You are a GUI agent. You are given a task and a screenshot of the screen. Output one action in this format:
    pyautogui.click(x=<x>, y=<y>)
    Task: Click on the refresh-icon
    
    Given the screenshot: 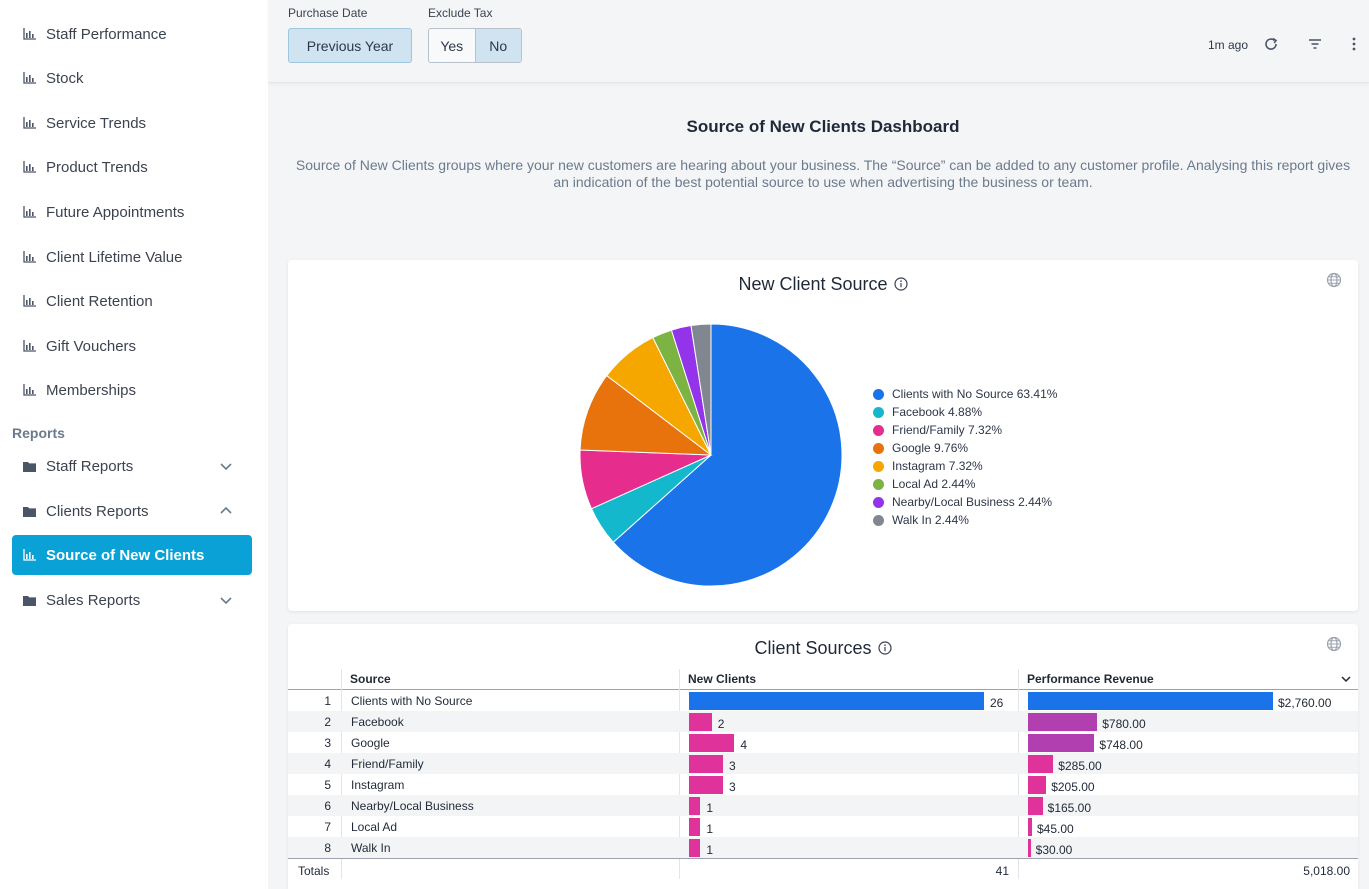 What is the action you would take?
    pyautogui.click(x=1271, y=44)
    